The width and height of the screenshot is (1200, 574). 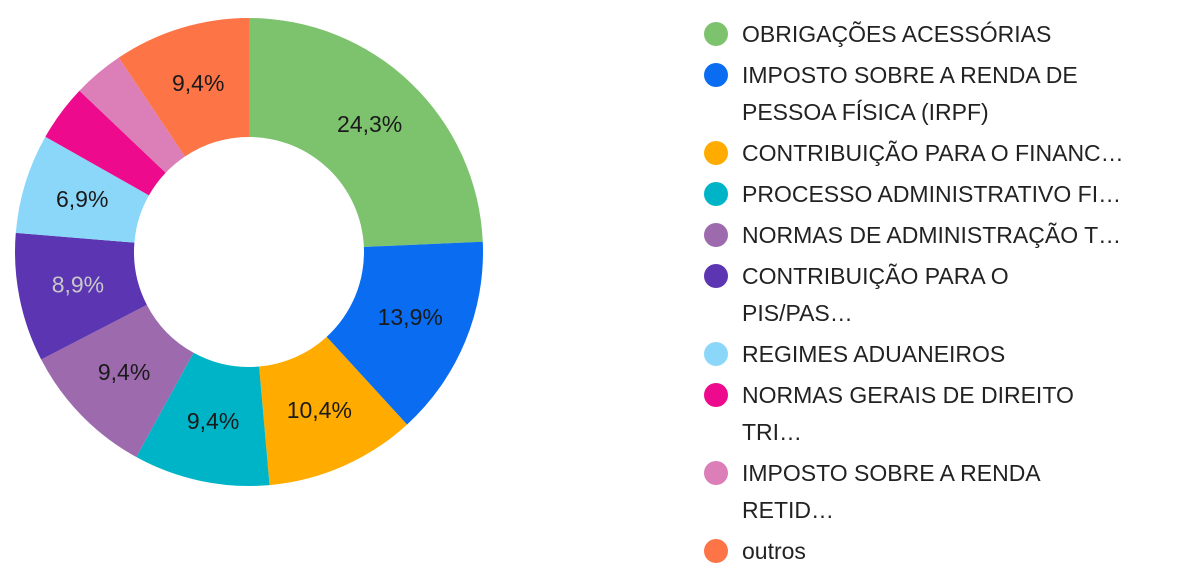 I want to click on legend-label: REGIMES ADUANEIROS, so click(x=874, y=354).